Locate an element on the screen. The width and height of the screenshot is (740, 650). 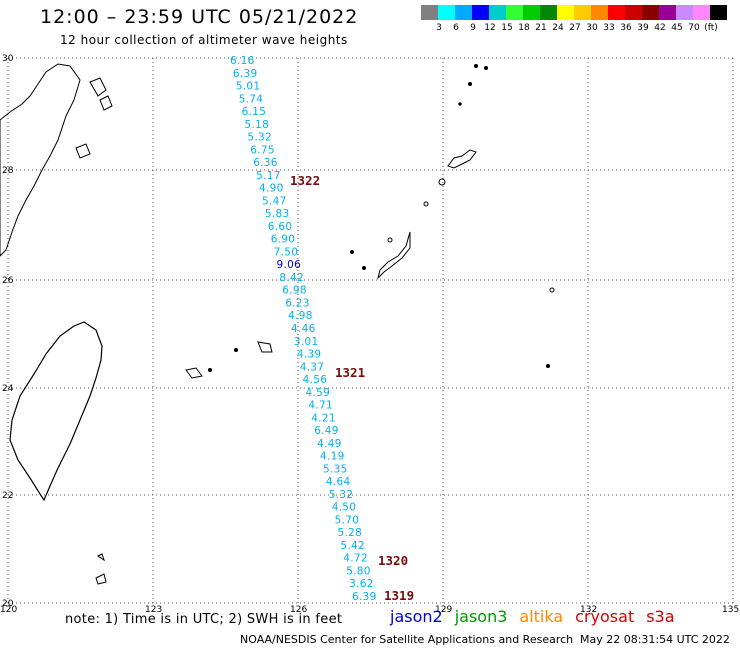
color-scale-tick: 15 is located at coordinates (507, 28).